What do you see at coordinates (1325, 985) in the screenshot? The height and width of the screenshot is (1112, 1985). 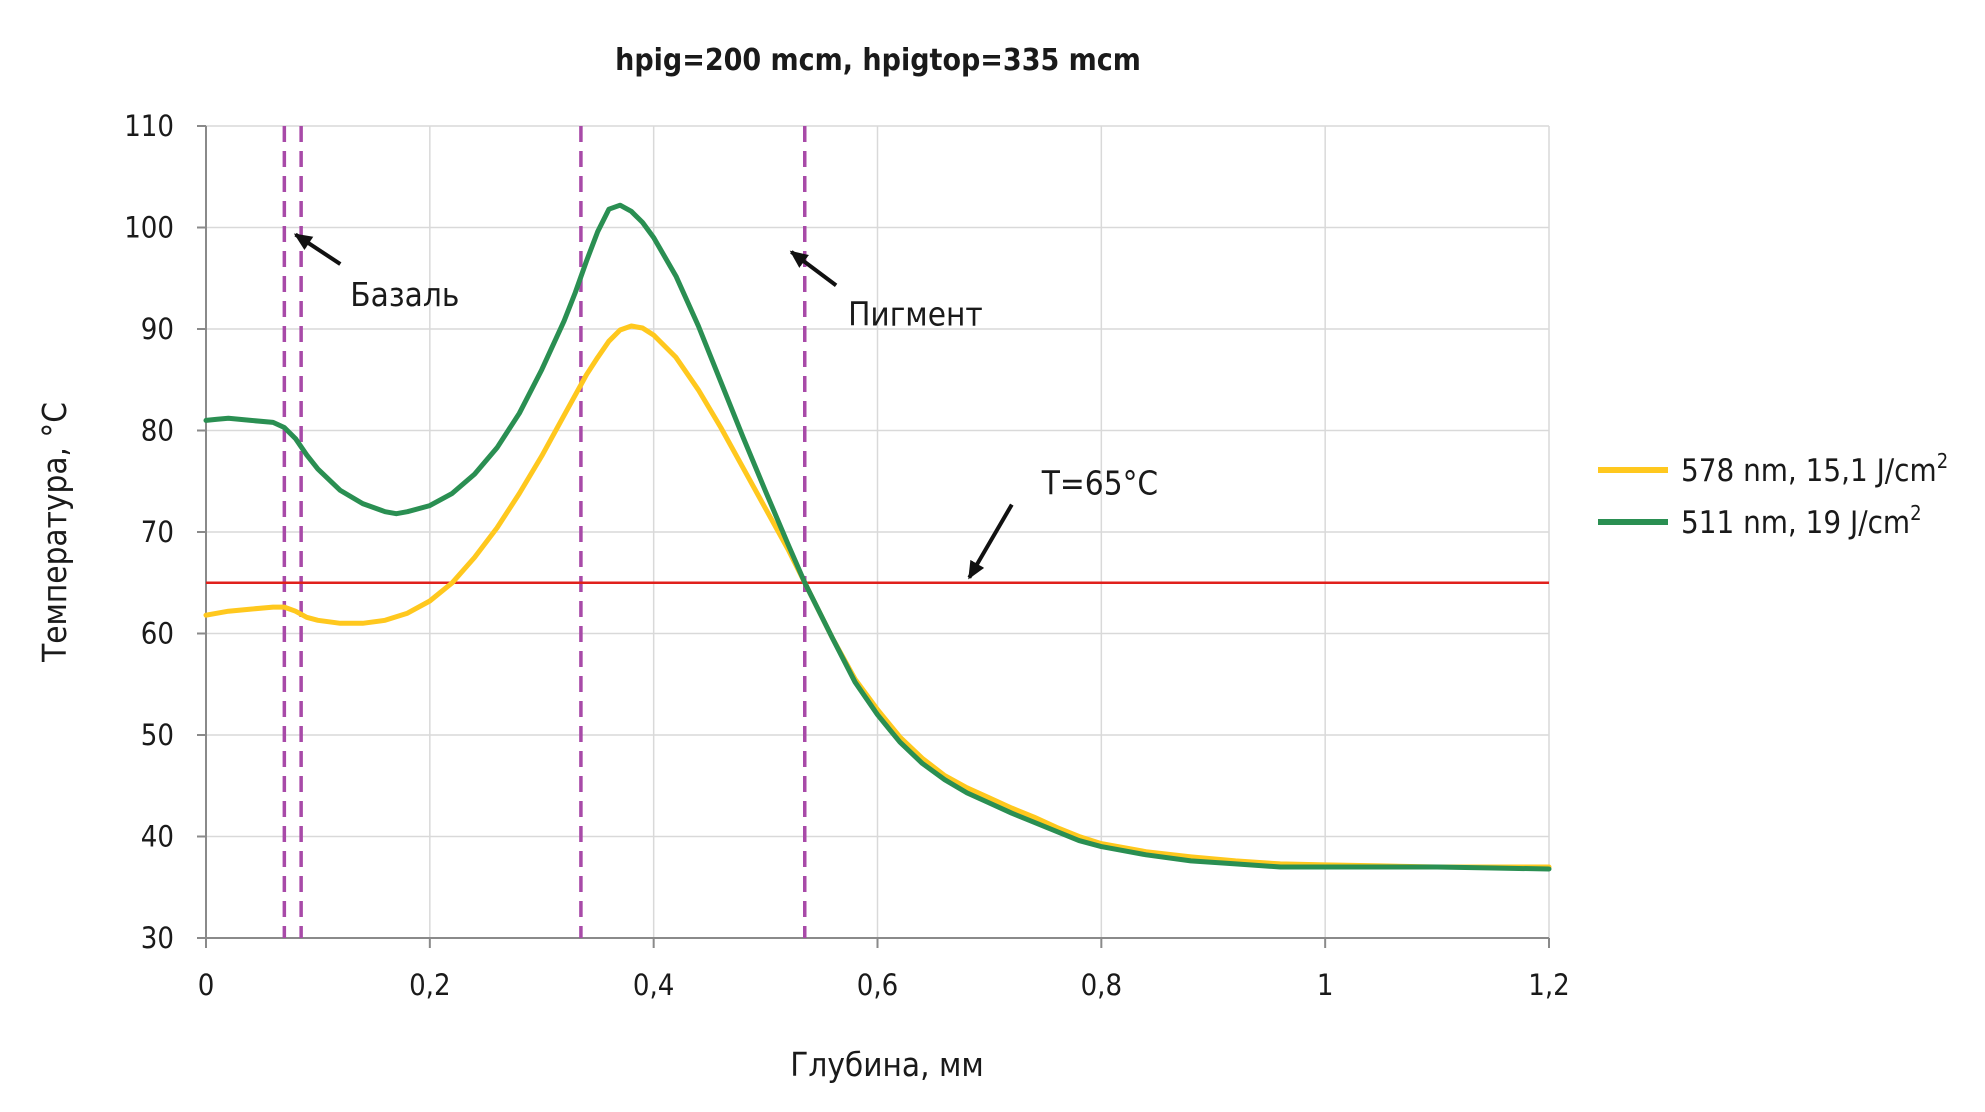 I see `x-tick-label: 1` at bounding box center [1325, 985].